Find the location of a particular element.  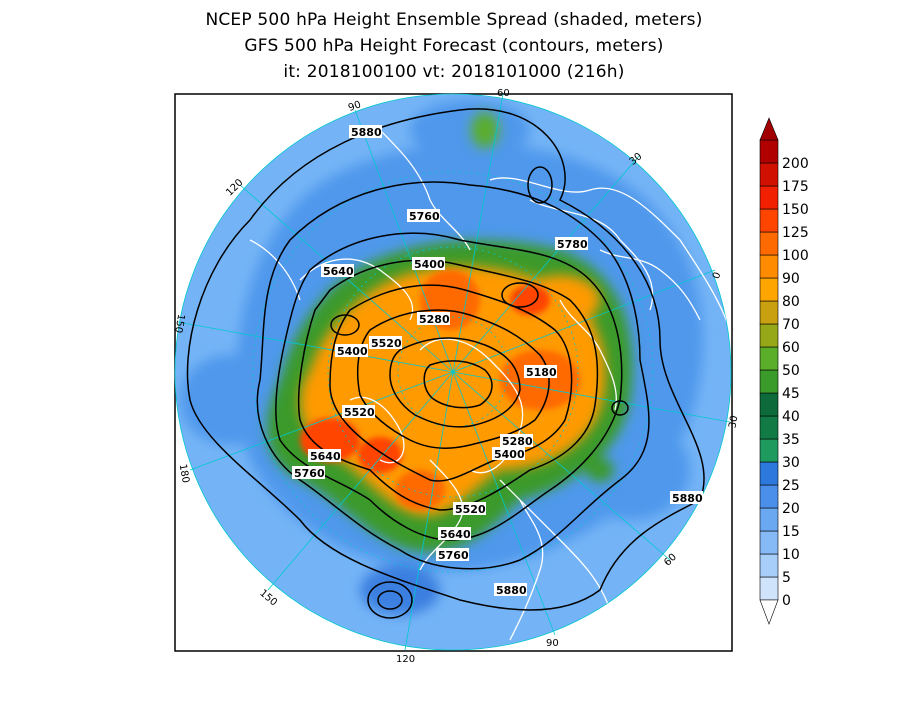

colorbar-label: 35 is located at coordinates (791, 440).